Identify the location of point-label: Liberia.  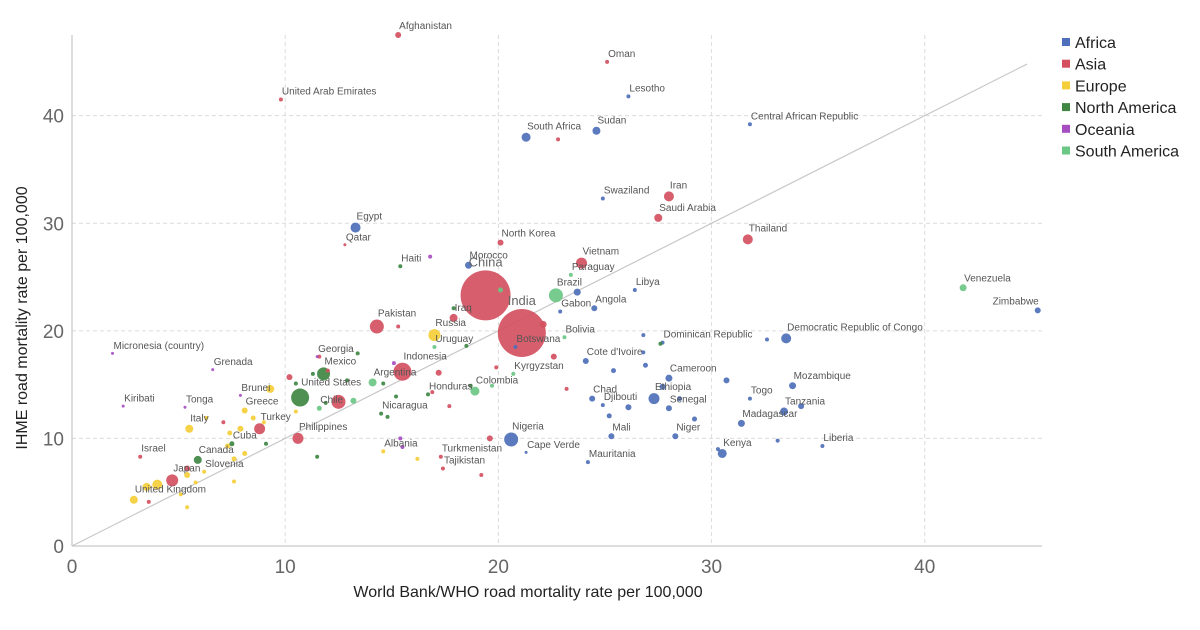
(838, 438).